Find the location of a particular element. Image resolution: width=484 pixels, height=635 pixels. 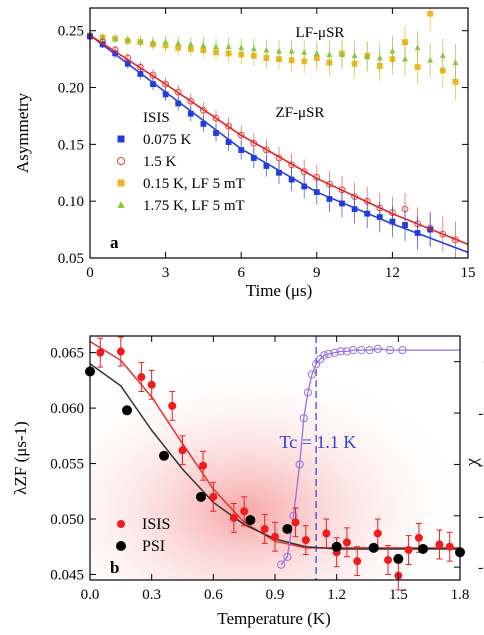

panel-b-right-tick-label: -0.4 is located at coordinates (481, 465).